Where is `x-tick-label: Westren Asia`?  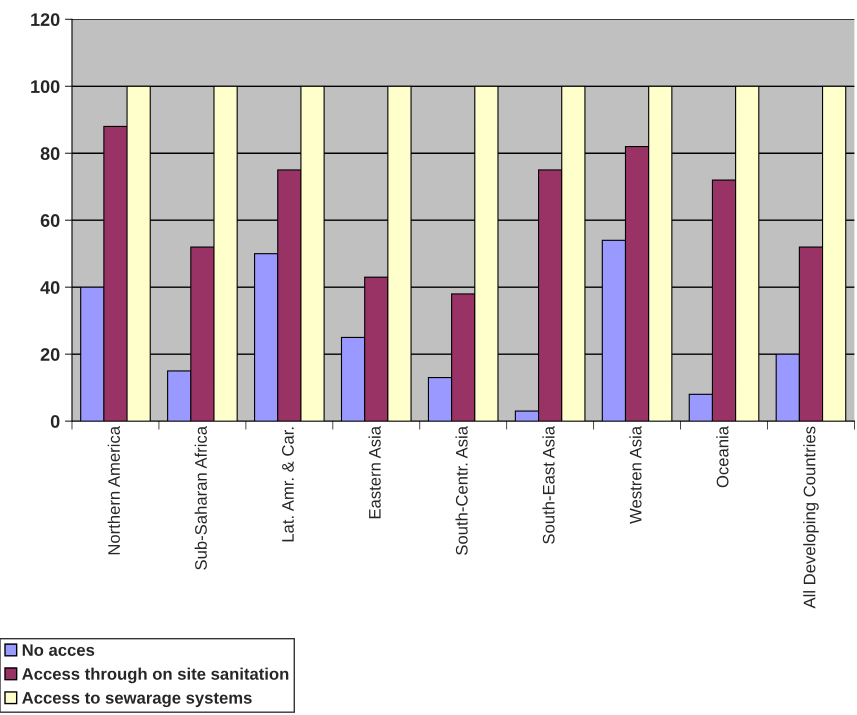 x-tick-label: Westren Asia is located at coordinates (635, 475).